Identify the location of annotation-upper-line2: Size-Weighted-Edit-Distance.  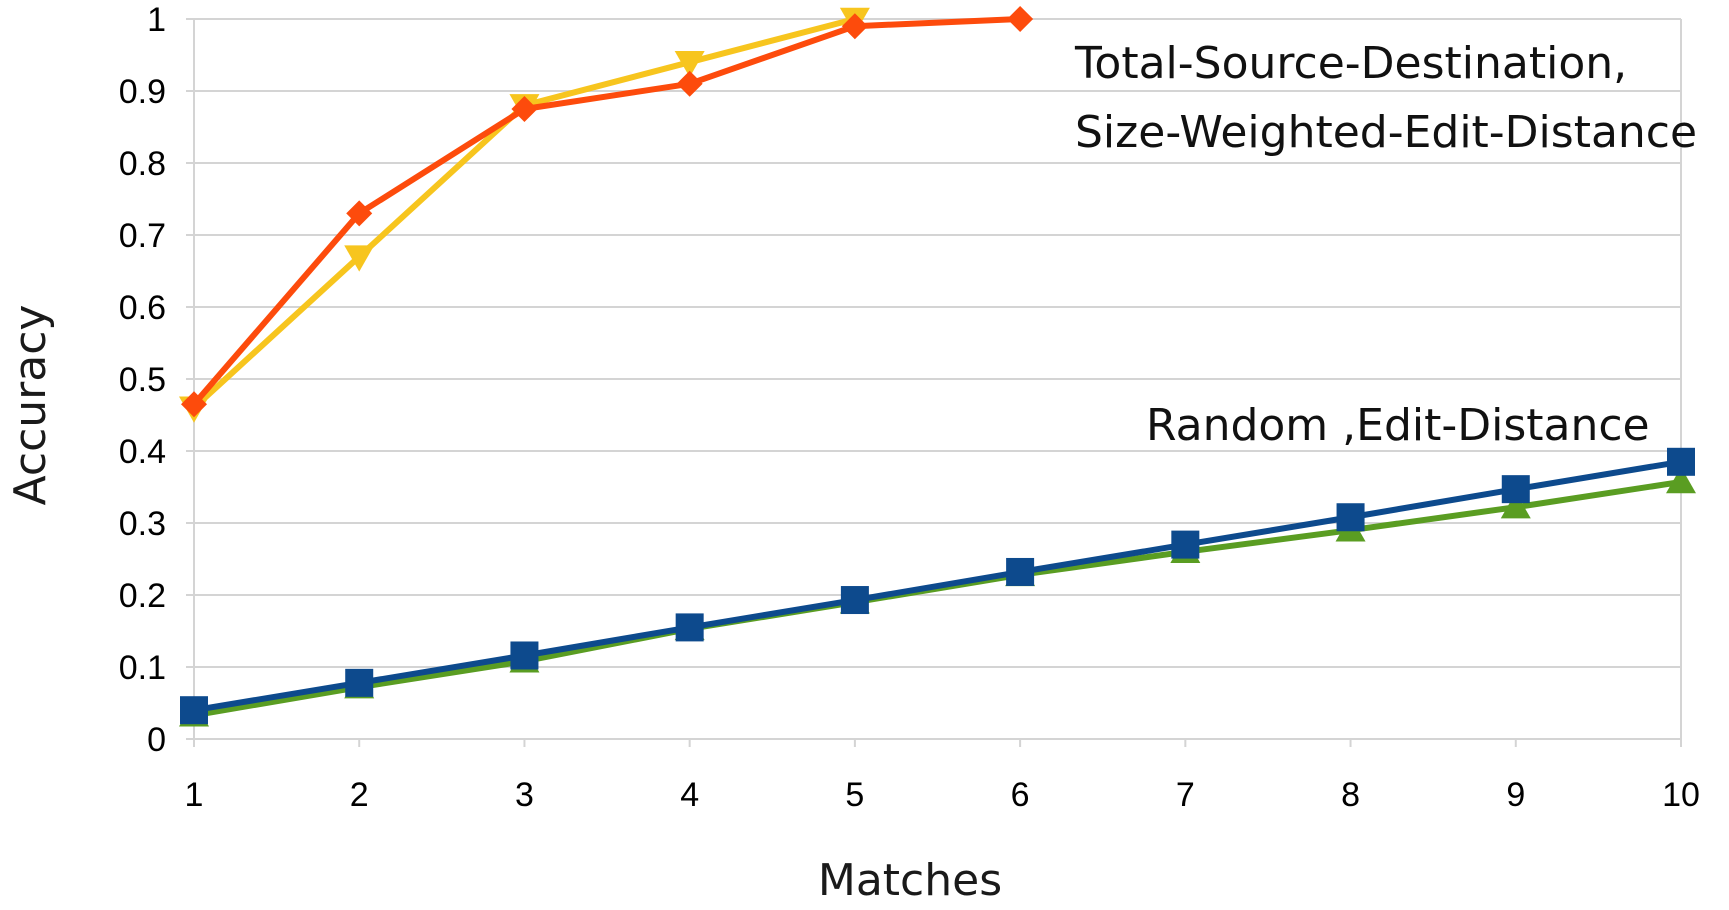
(1386, 132).